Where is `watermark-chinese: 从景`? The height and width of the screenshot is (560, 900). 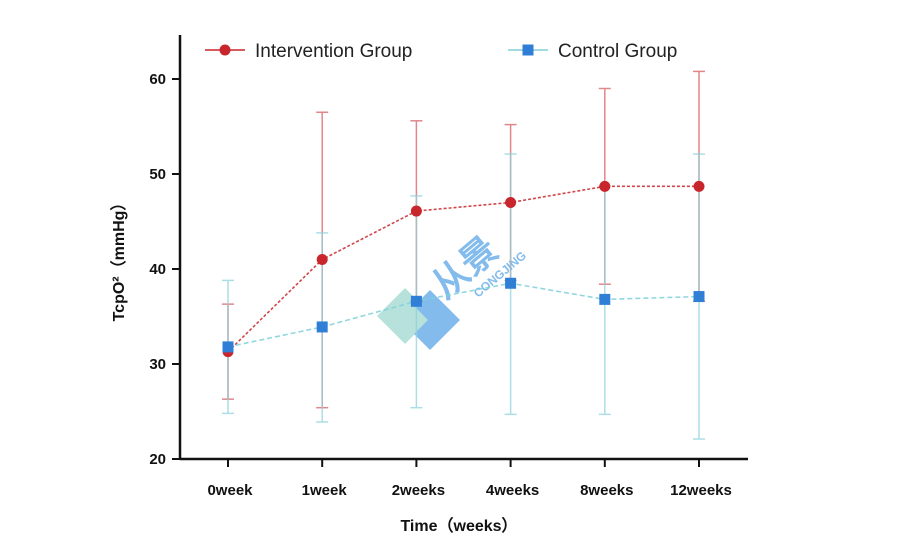
watermark-chinese: 从景 is located at coordinates (465, 267).